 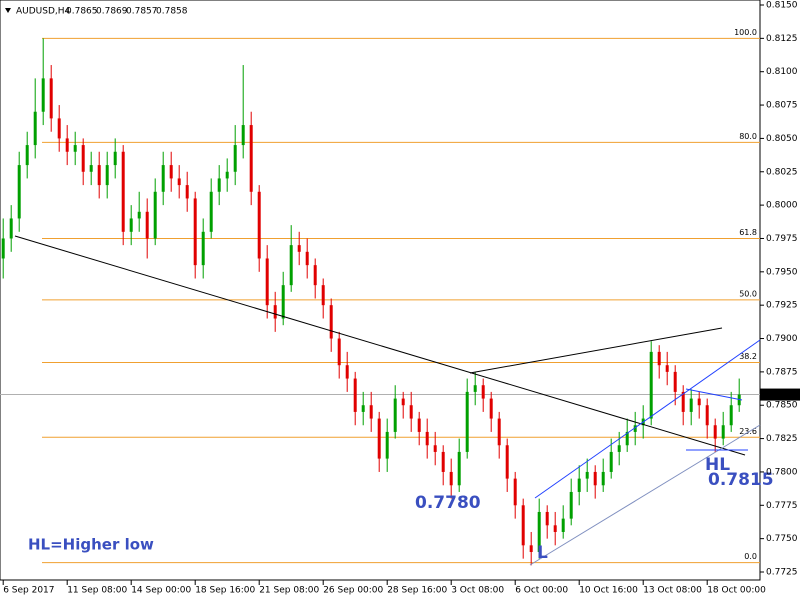 What do you see at coordinates (161, 591) in the screenshot?
I see `x-tick-label: 14 Sep 00:00` at bounding box center [161, 591].